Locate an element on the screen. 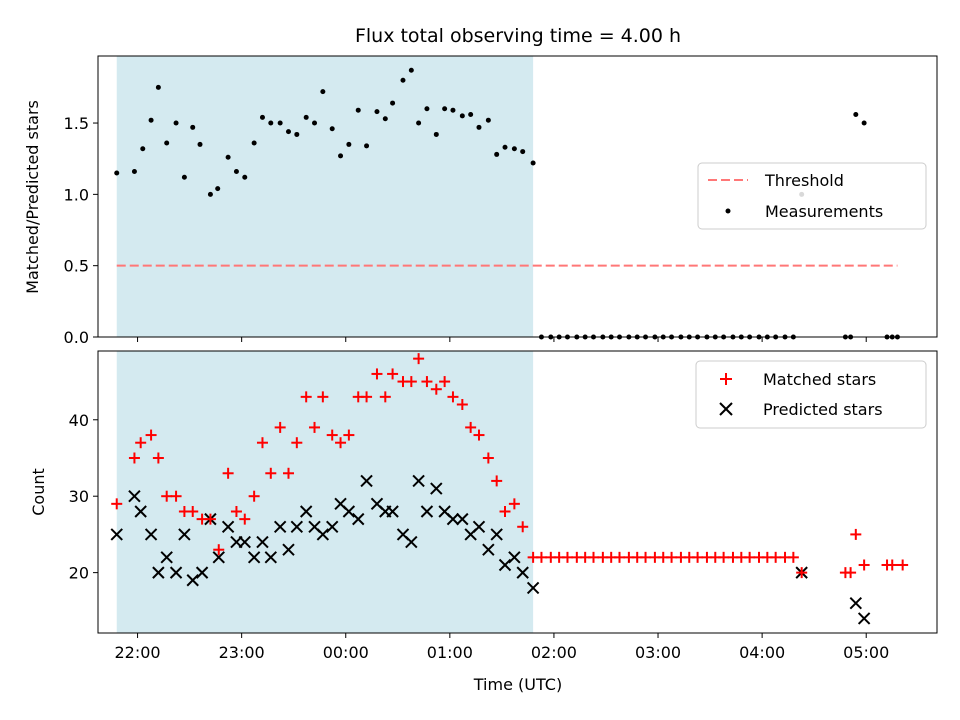 The width and height of the screenshot is (960, 720). y-tick-label: 1.5 is located at coordinates (76, 123).